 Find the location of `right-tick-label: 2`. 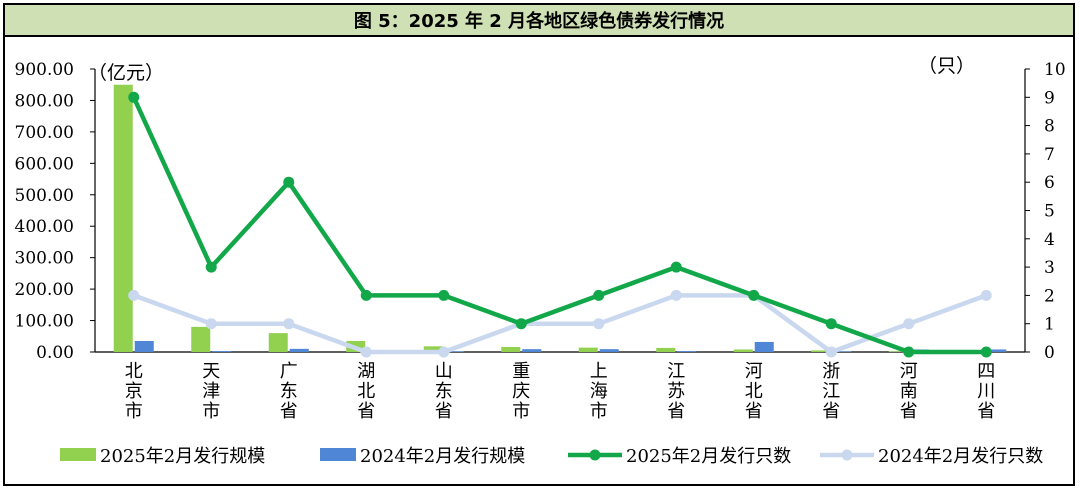

right-tick-label: 2 is located at coordinates (1049, 296).